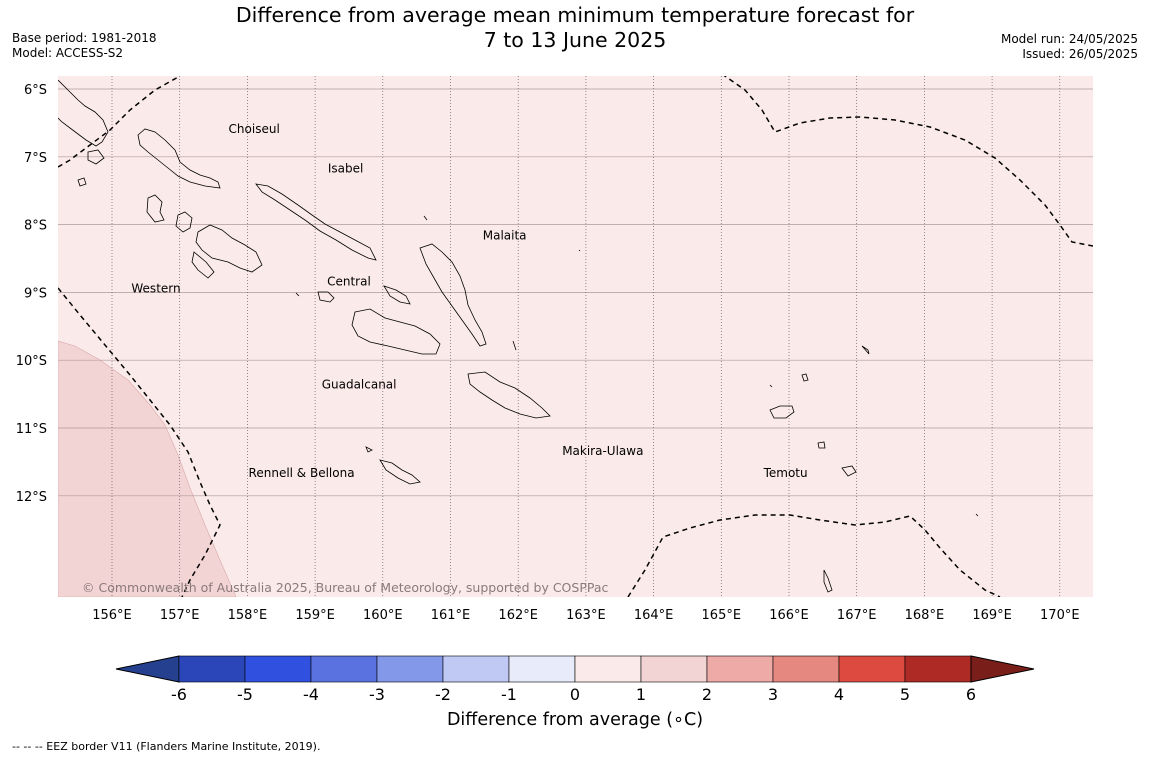 The width and height of the screenshot is (1150, 758). What do you see at coordinates (925, 615) in the screenshot?
I see `longitude-label: 168°E` at bounding box center [925, 615].